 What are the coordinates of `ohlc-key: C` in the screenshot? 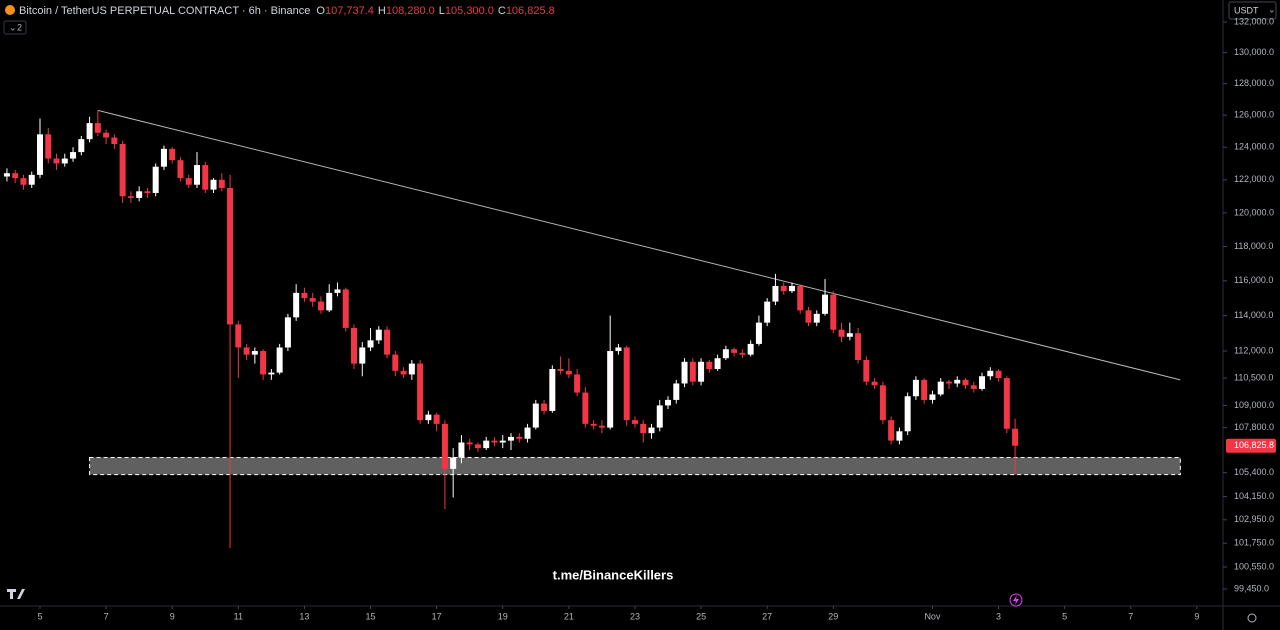 It's located at (502, 11).